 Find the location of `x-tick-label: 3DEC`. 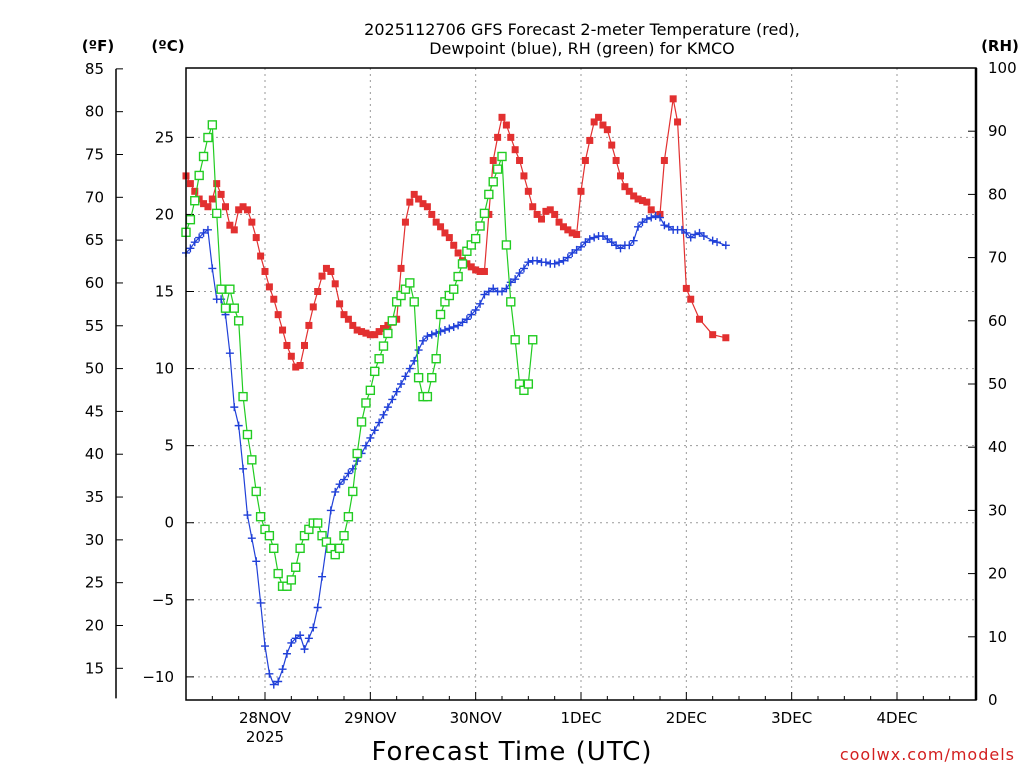

x-tick-label: 3DEC is located at coordinates (791, 718).